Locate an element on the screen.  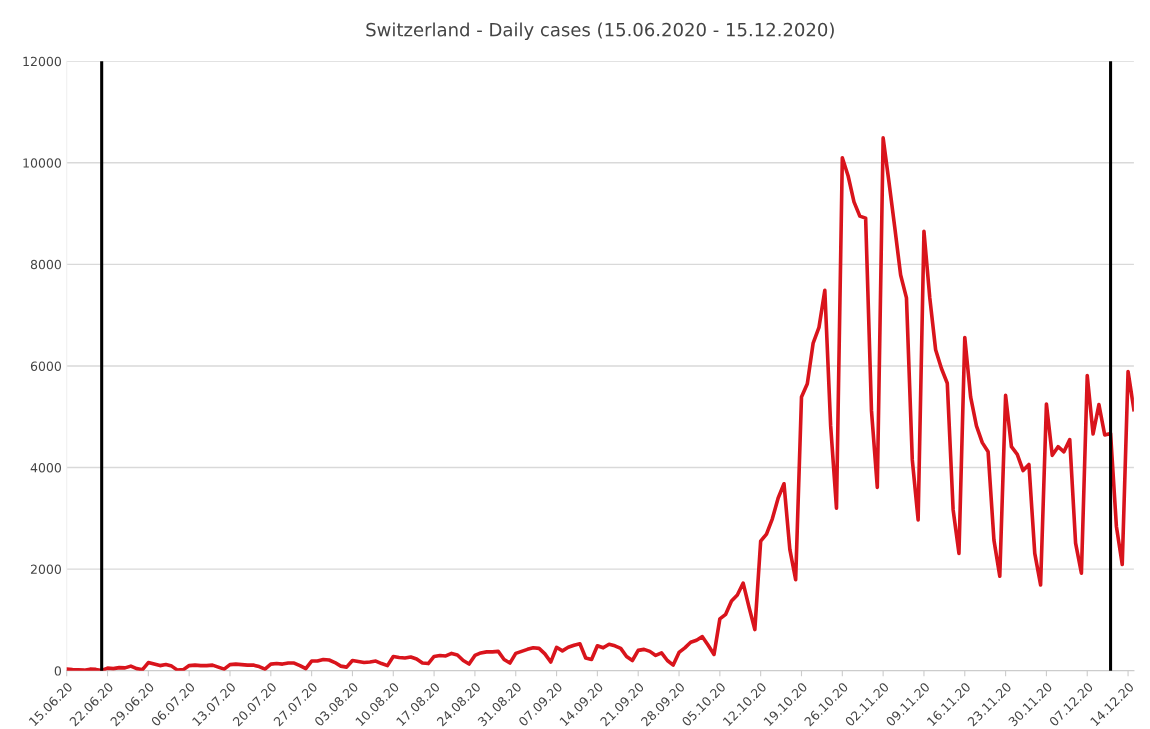
y-tick-label: 2000 is located at coordinates (46, 569).